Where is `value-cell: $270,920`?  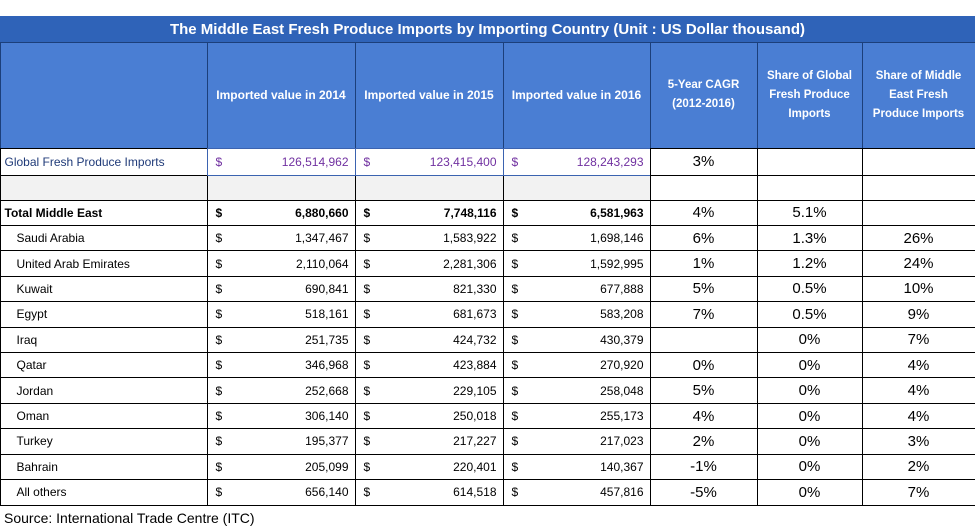
value-cell: $270,920 is located at coordinates (576, 365).